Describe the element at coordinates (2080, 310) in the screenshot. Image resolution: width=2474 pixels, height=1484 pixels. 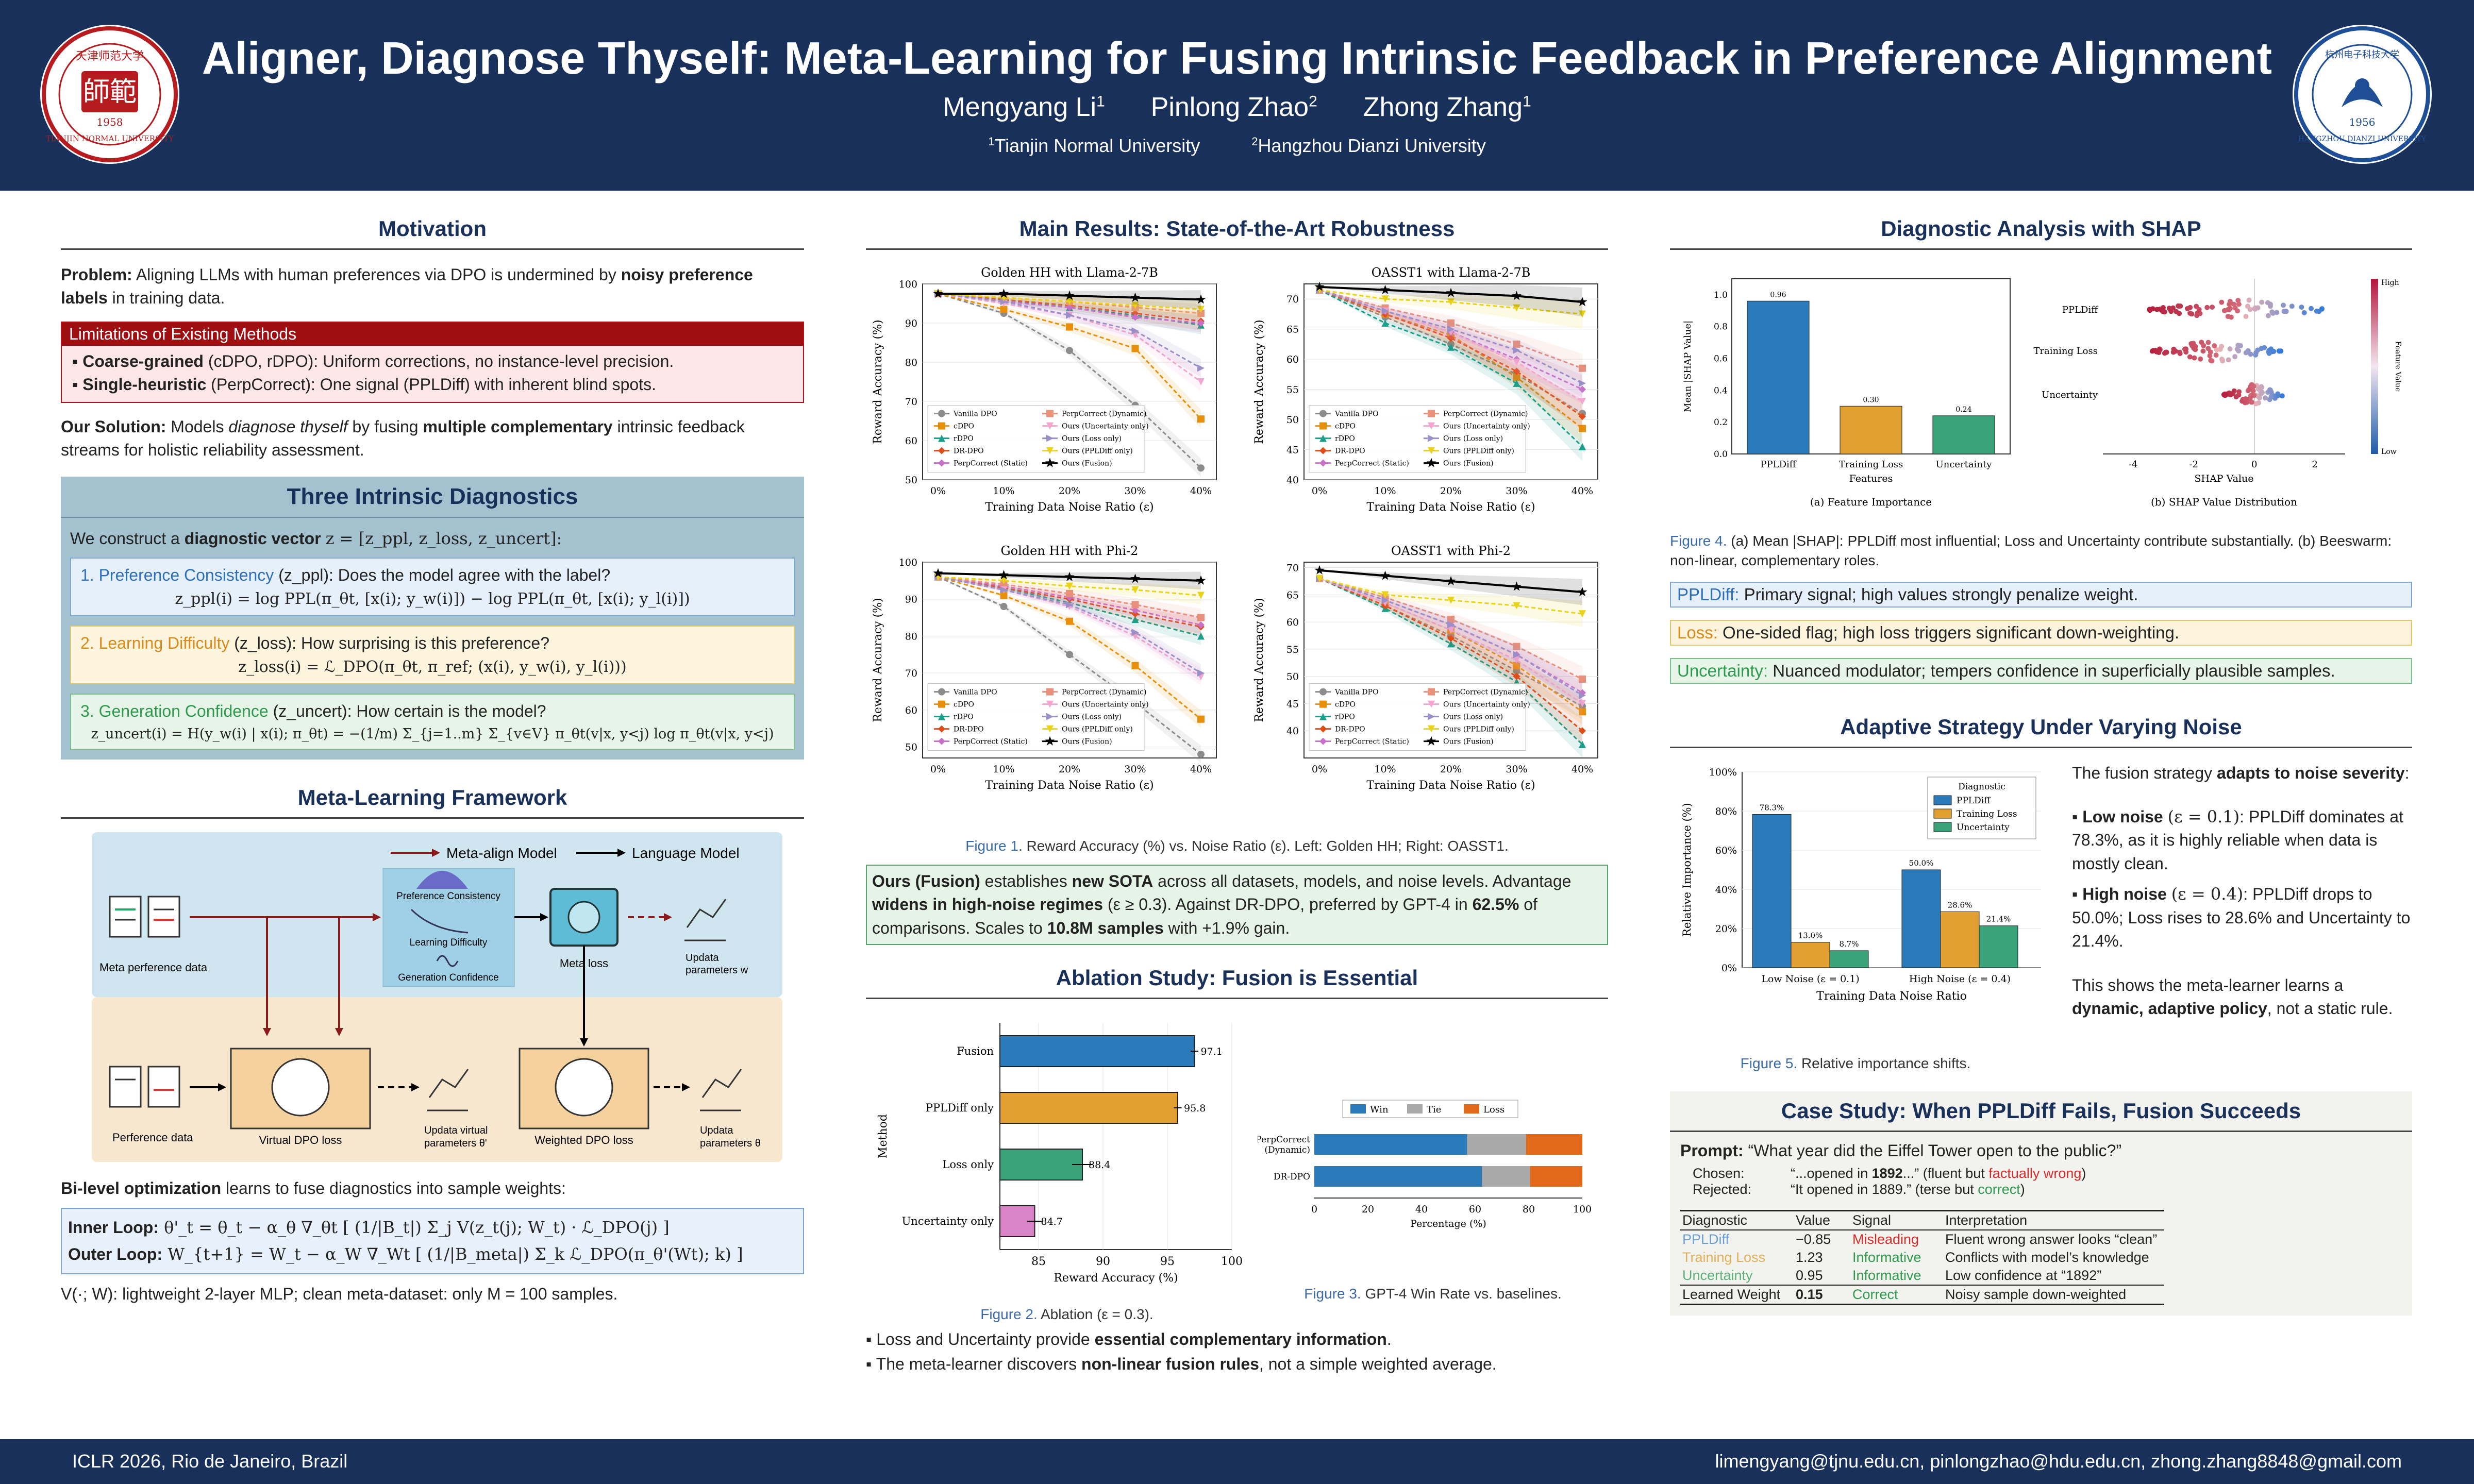
I see `feature-label: PPLDiff` at that location.